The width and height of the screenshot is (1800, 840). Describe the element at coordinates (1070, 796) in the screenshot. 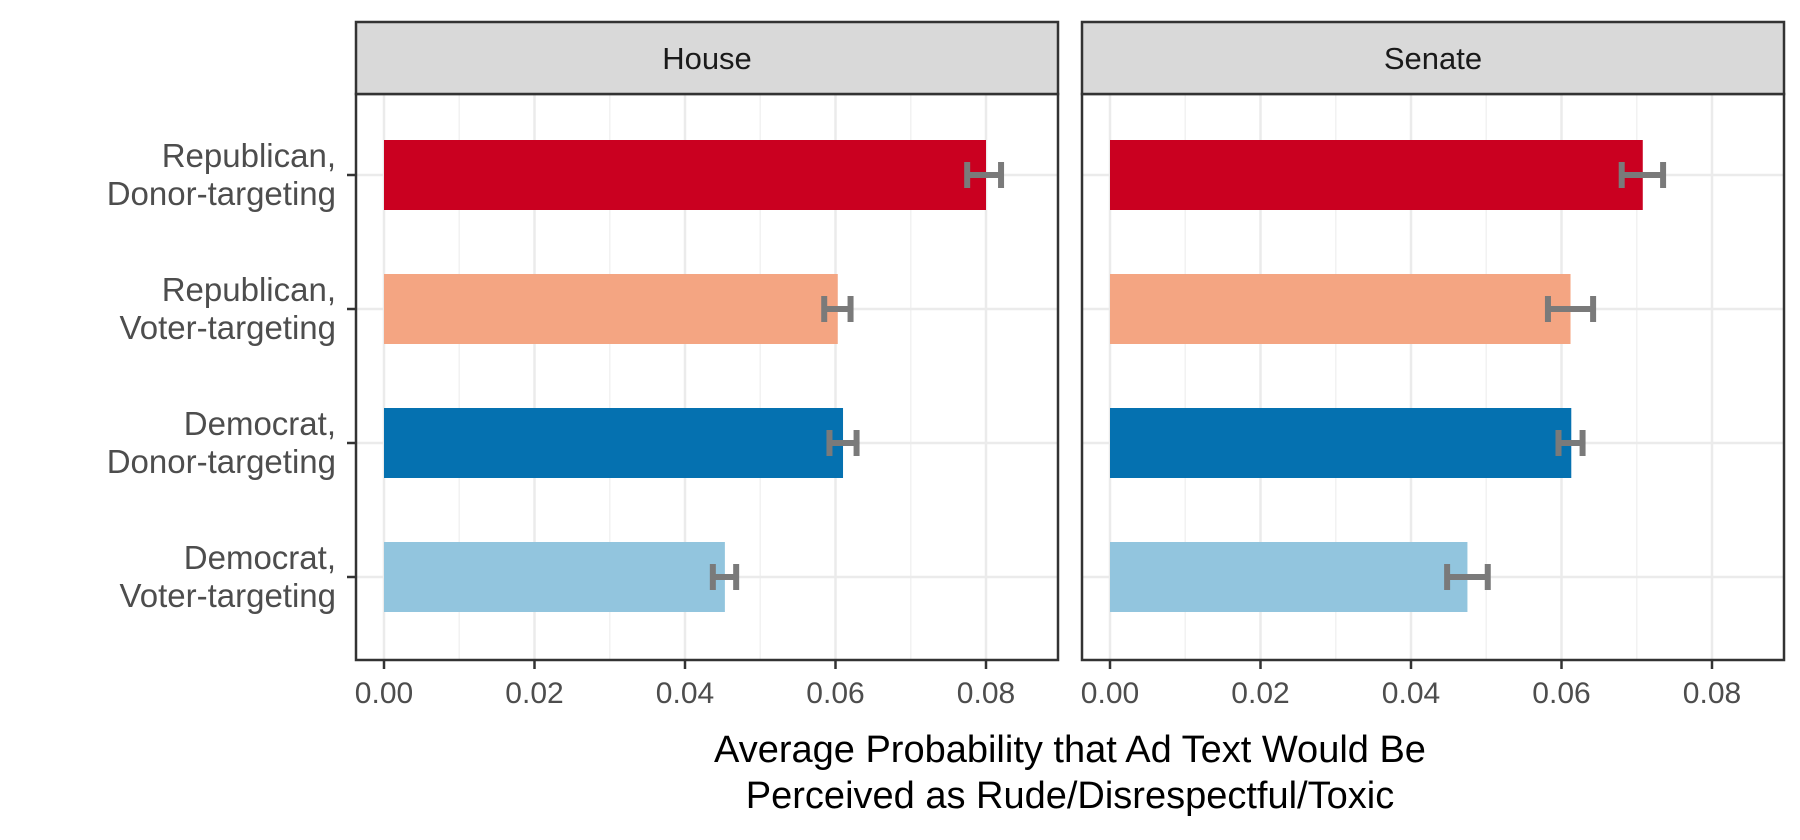

I see `x-axis-title: Perceived as Rude/Disrespectful/Toxic` at that location.